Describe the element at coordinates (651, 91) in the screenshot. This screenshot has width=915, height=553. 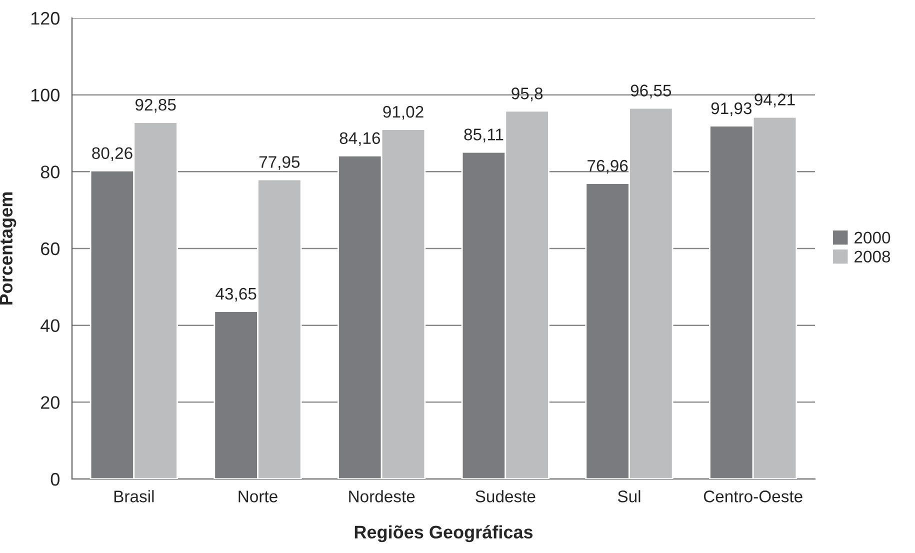
I see `data-label: 96,55` at that location.